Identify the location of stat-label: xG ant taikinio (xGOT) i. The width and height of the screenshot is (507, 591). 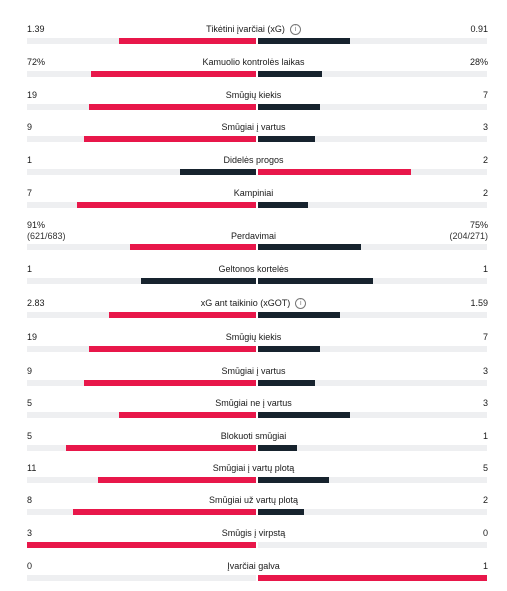
(253, 304).